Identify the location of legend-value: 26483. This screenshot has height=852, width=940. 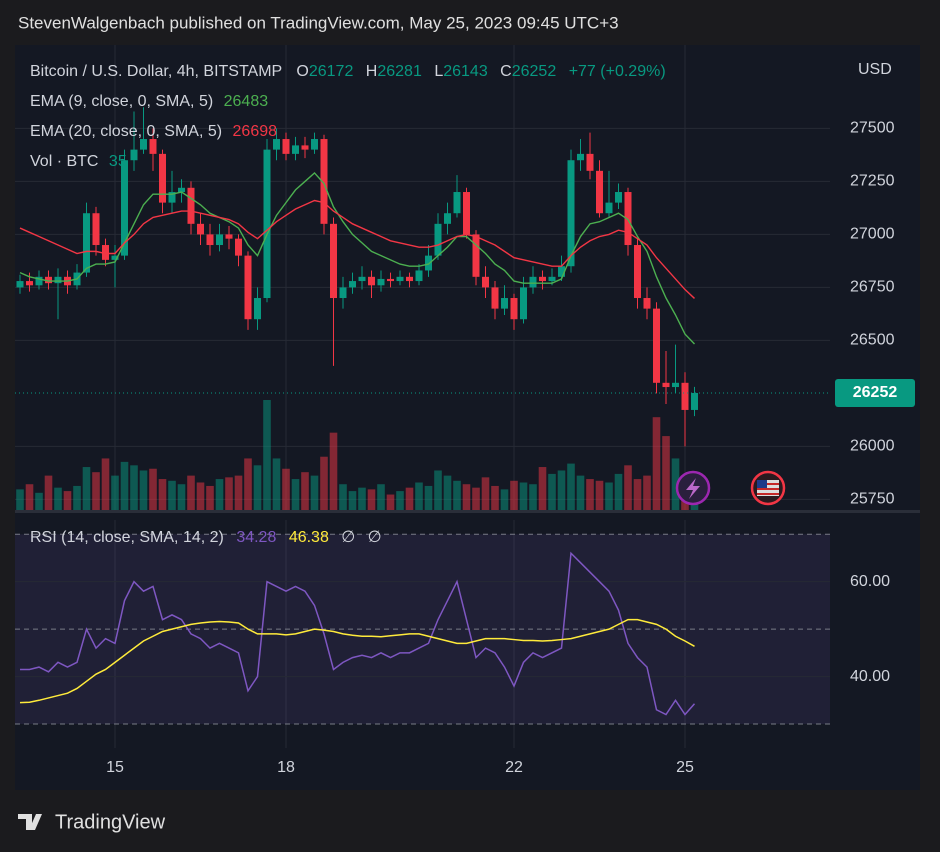
(246, 101).